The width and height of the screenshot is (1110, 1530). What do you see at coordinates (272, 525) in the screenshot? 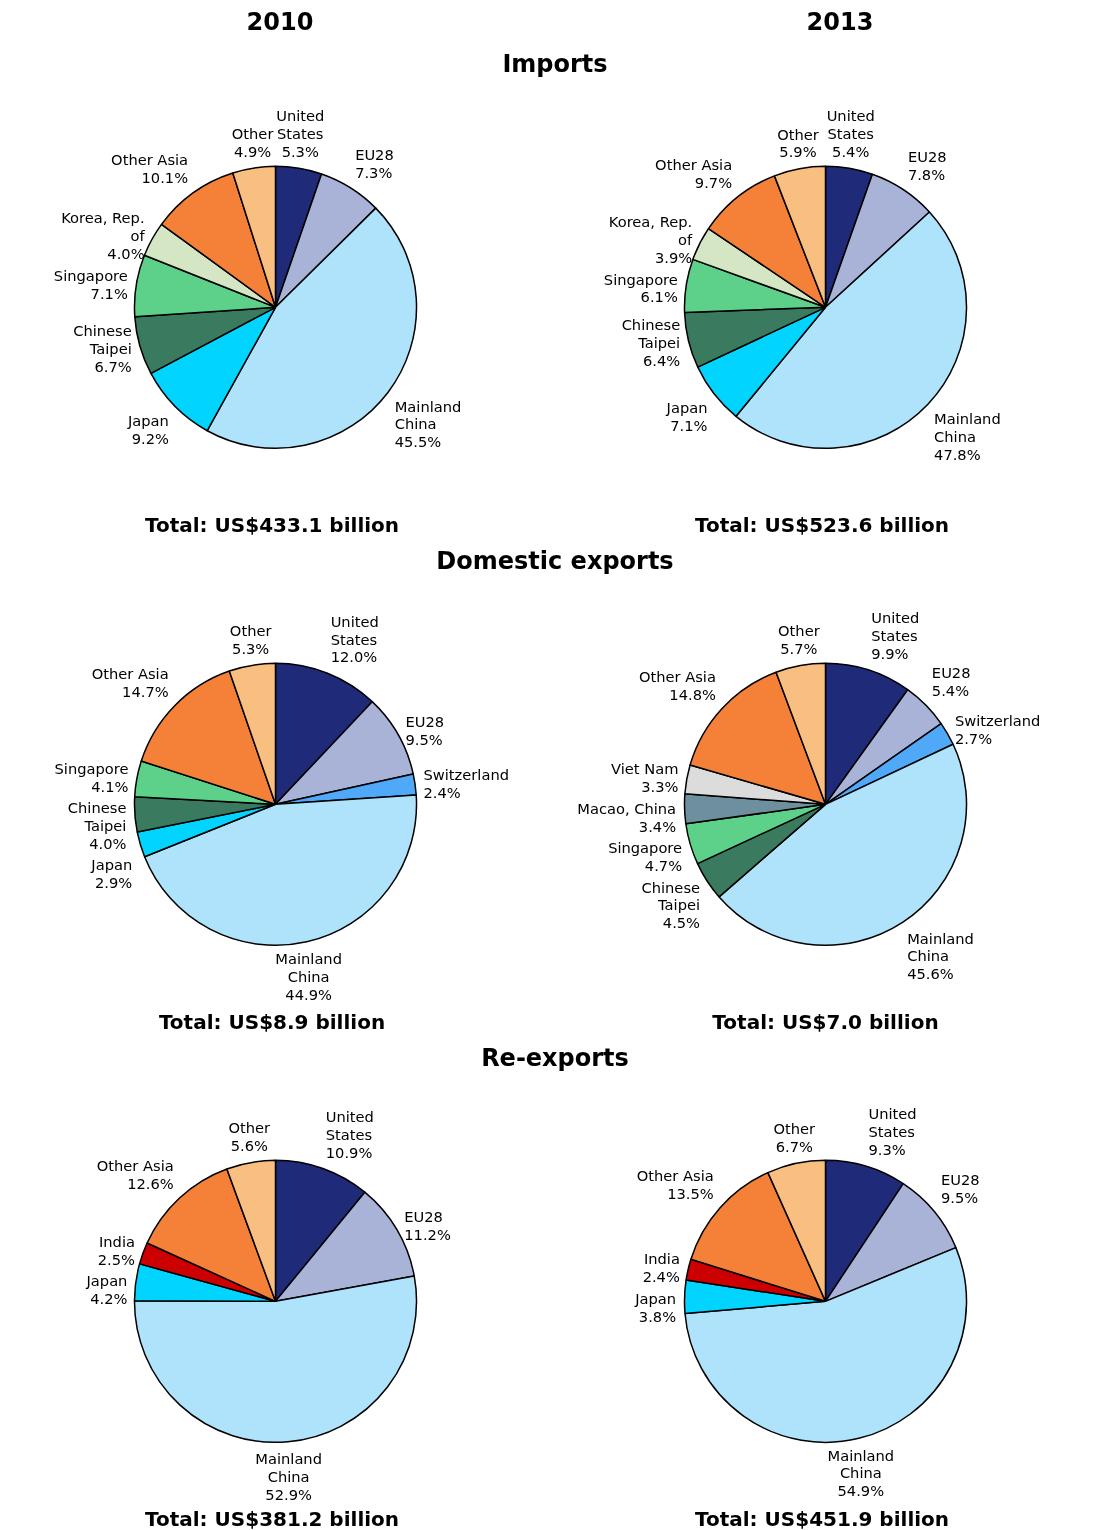
I see `text: Total: US$433.1 billion` at bounding box center [272, 525].